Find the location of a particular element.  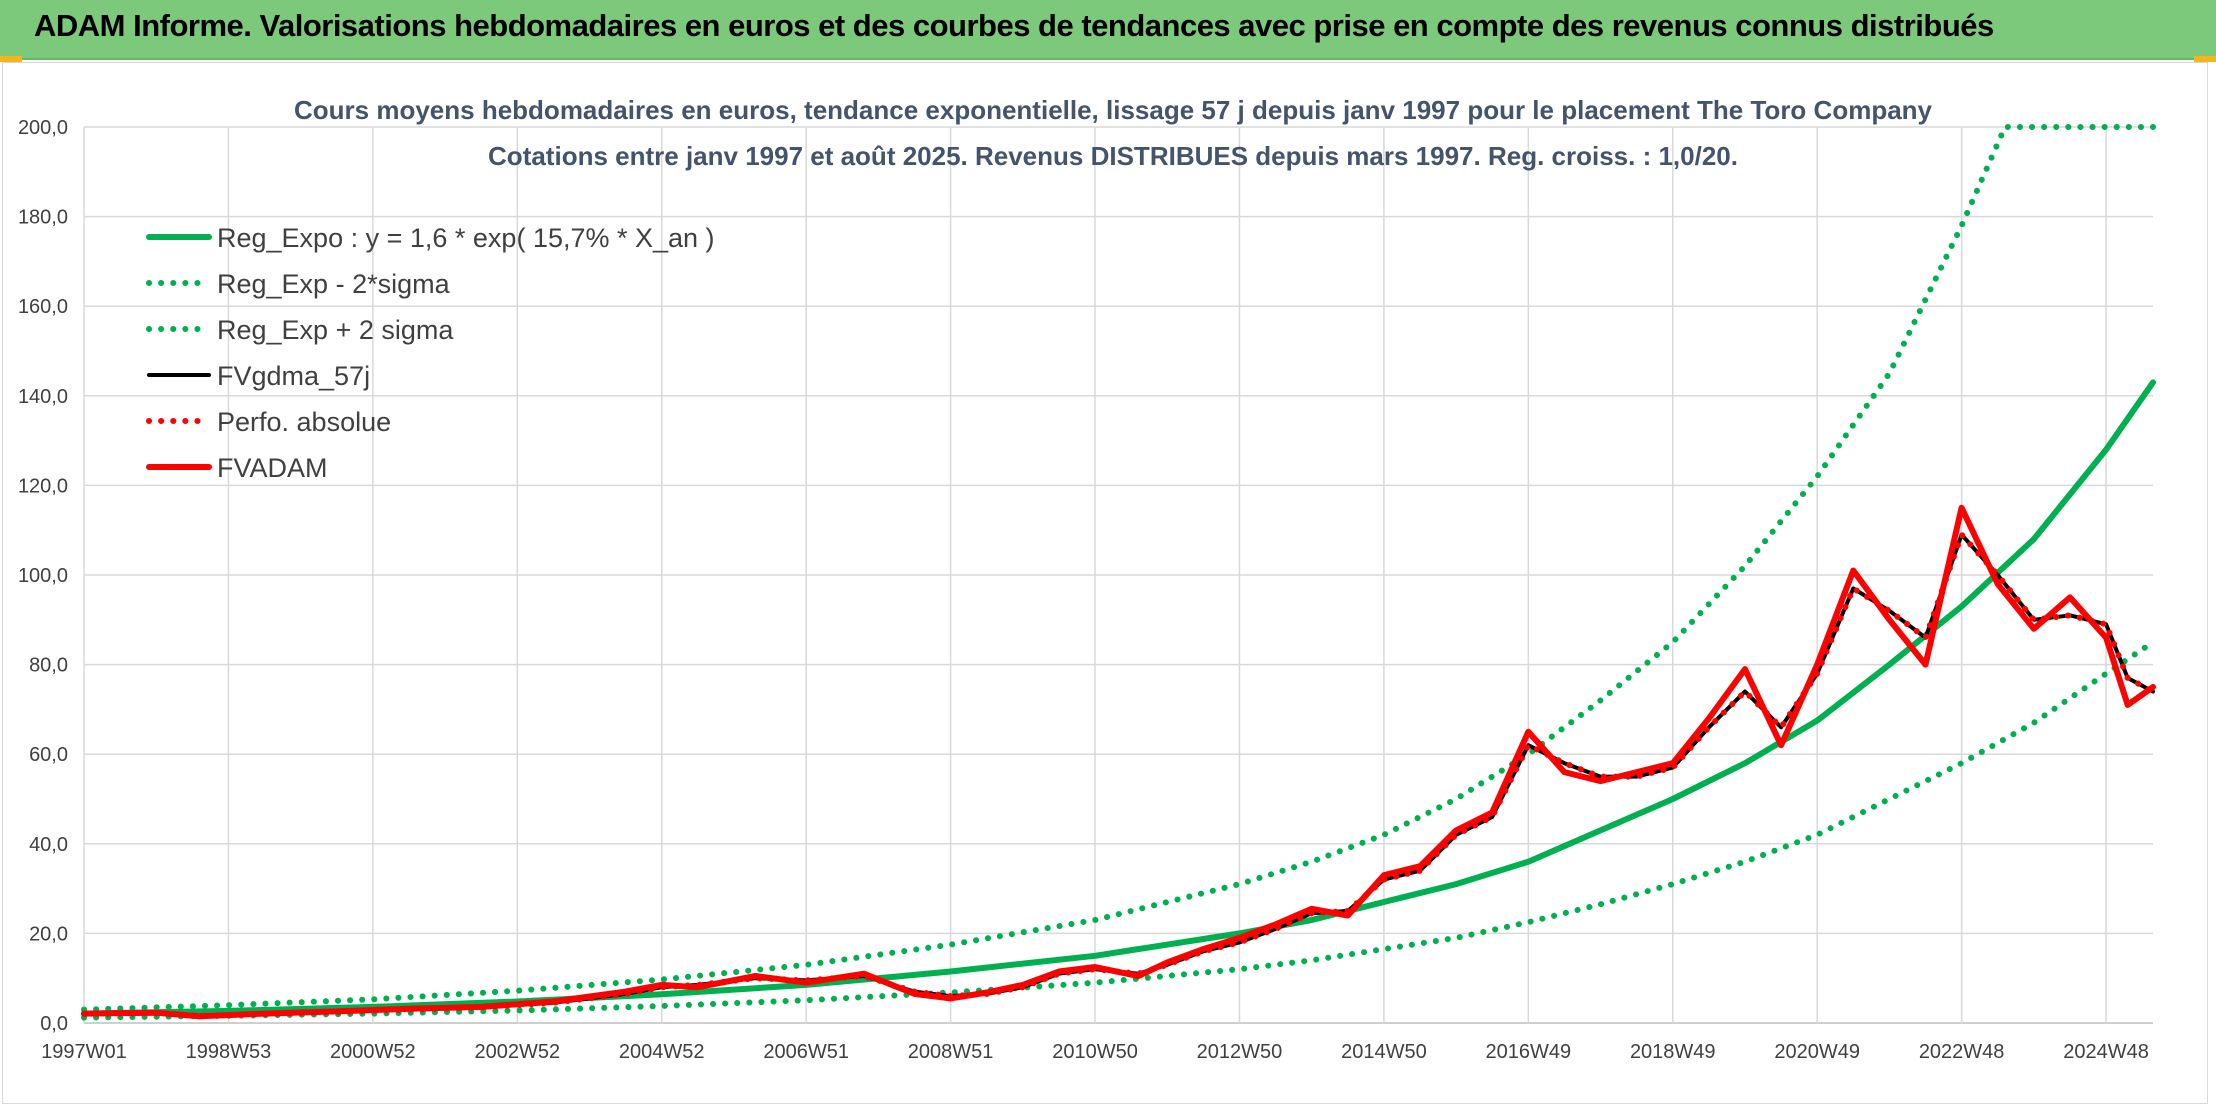

legend-label: Reg_Expo : y = 1,6 * exp( 15,7% * X_an ) is located at coordinates (466, 238).